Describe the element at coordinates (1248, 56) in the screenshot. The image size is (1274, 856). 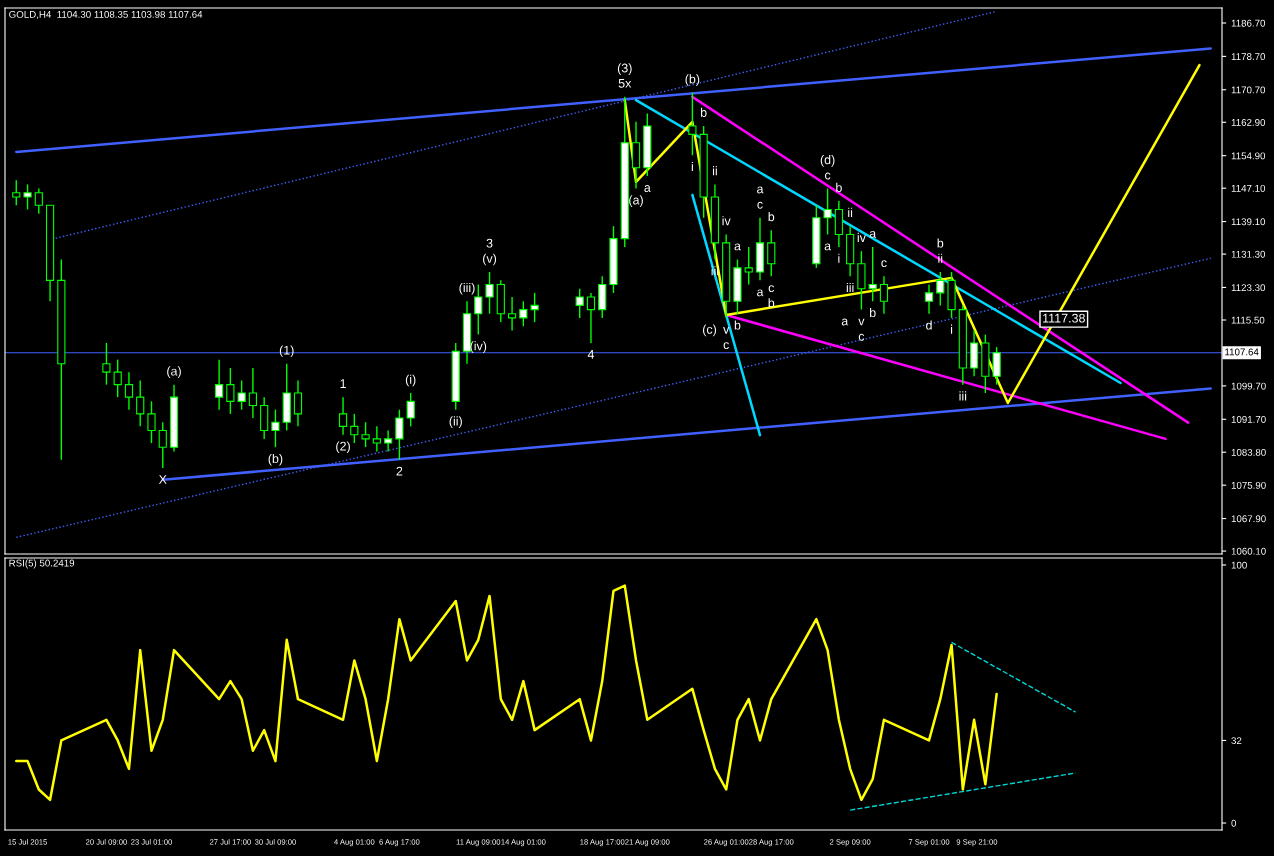
I see `y-tick-label: 1178.70` at that location.